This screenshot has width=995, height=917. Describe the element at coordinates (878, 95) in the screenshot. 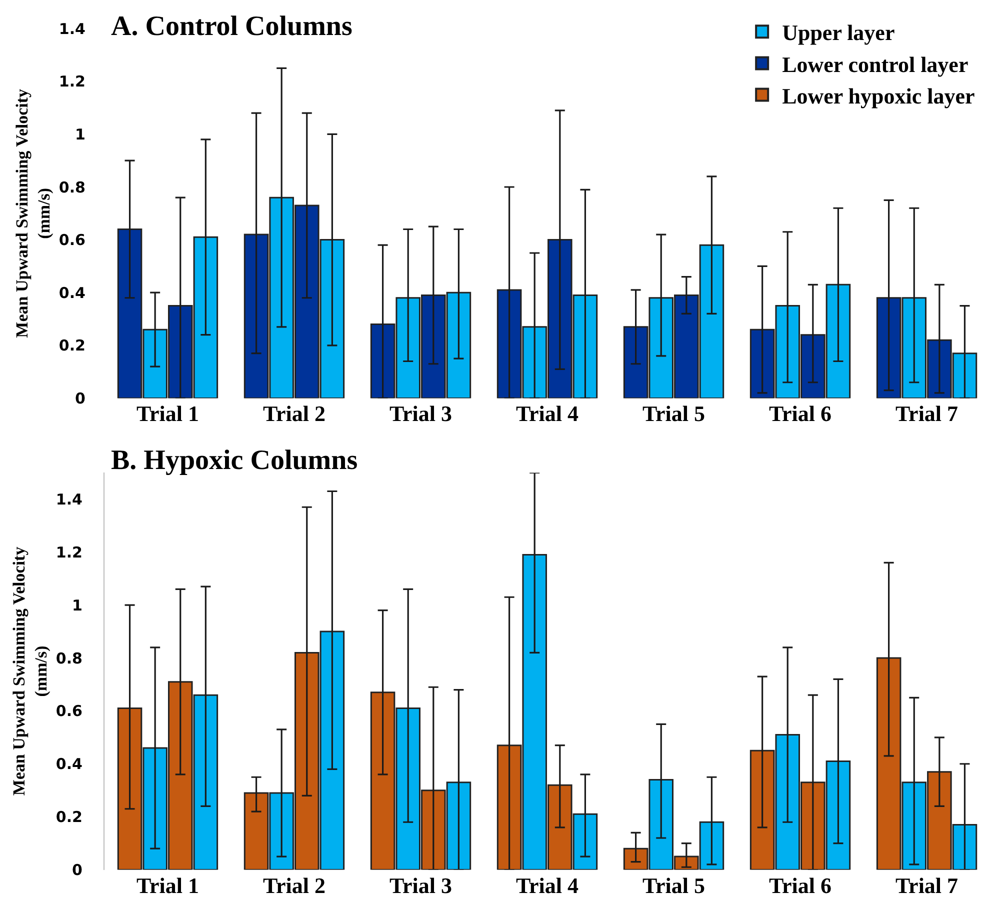

I see `legend-label: Lower hypoxic layer` at that location.